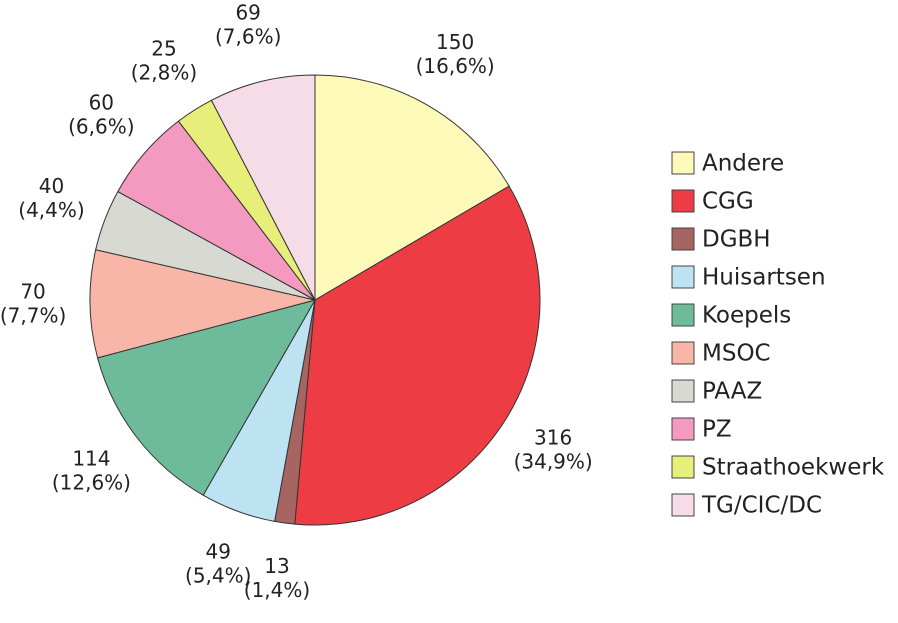  What do you see at coordinates (276, 566) in the screenshot?
I see `value-label: 13` at bounding box center [276, 566].